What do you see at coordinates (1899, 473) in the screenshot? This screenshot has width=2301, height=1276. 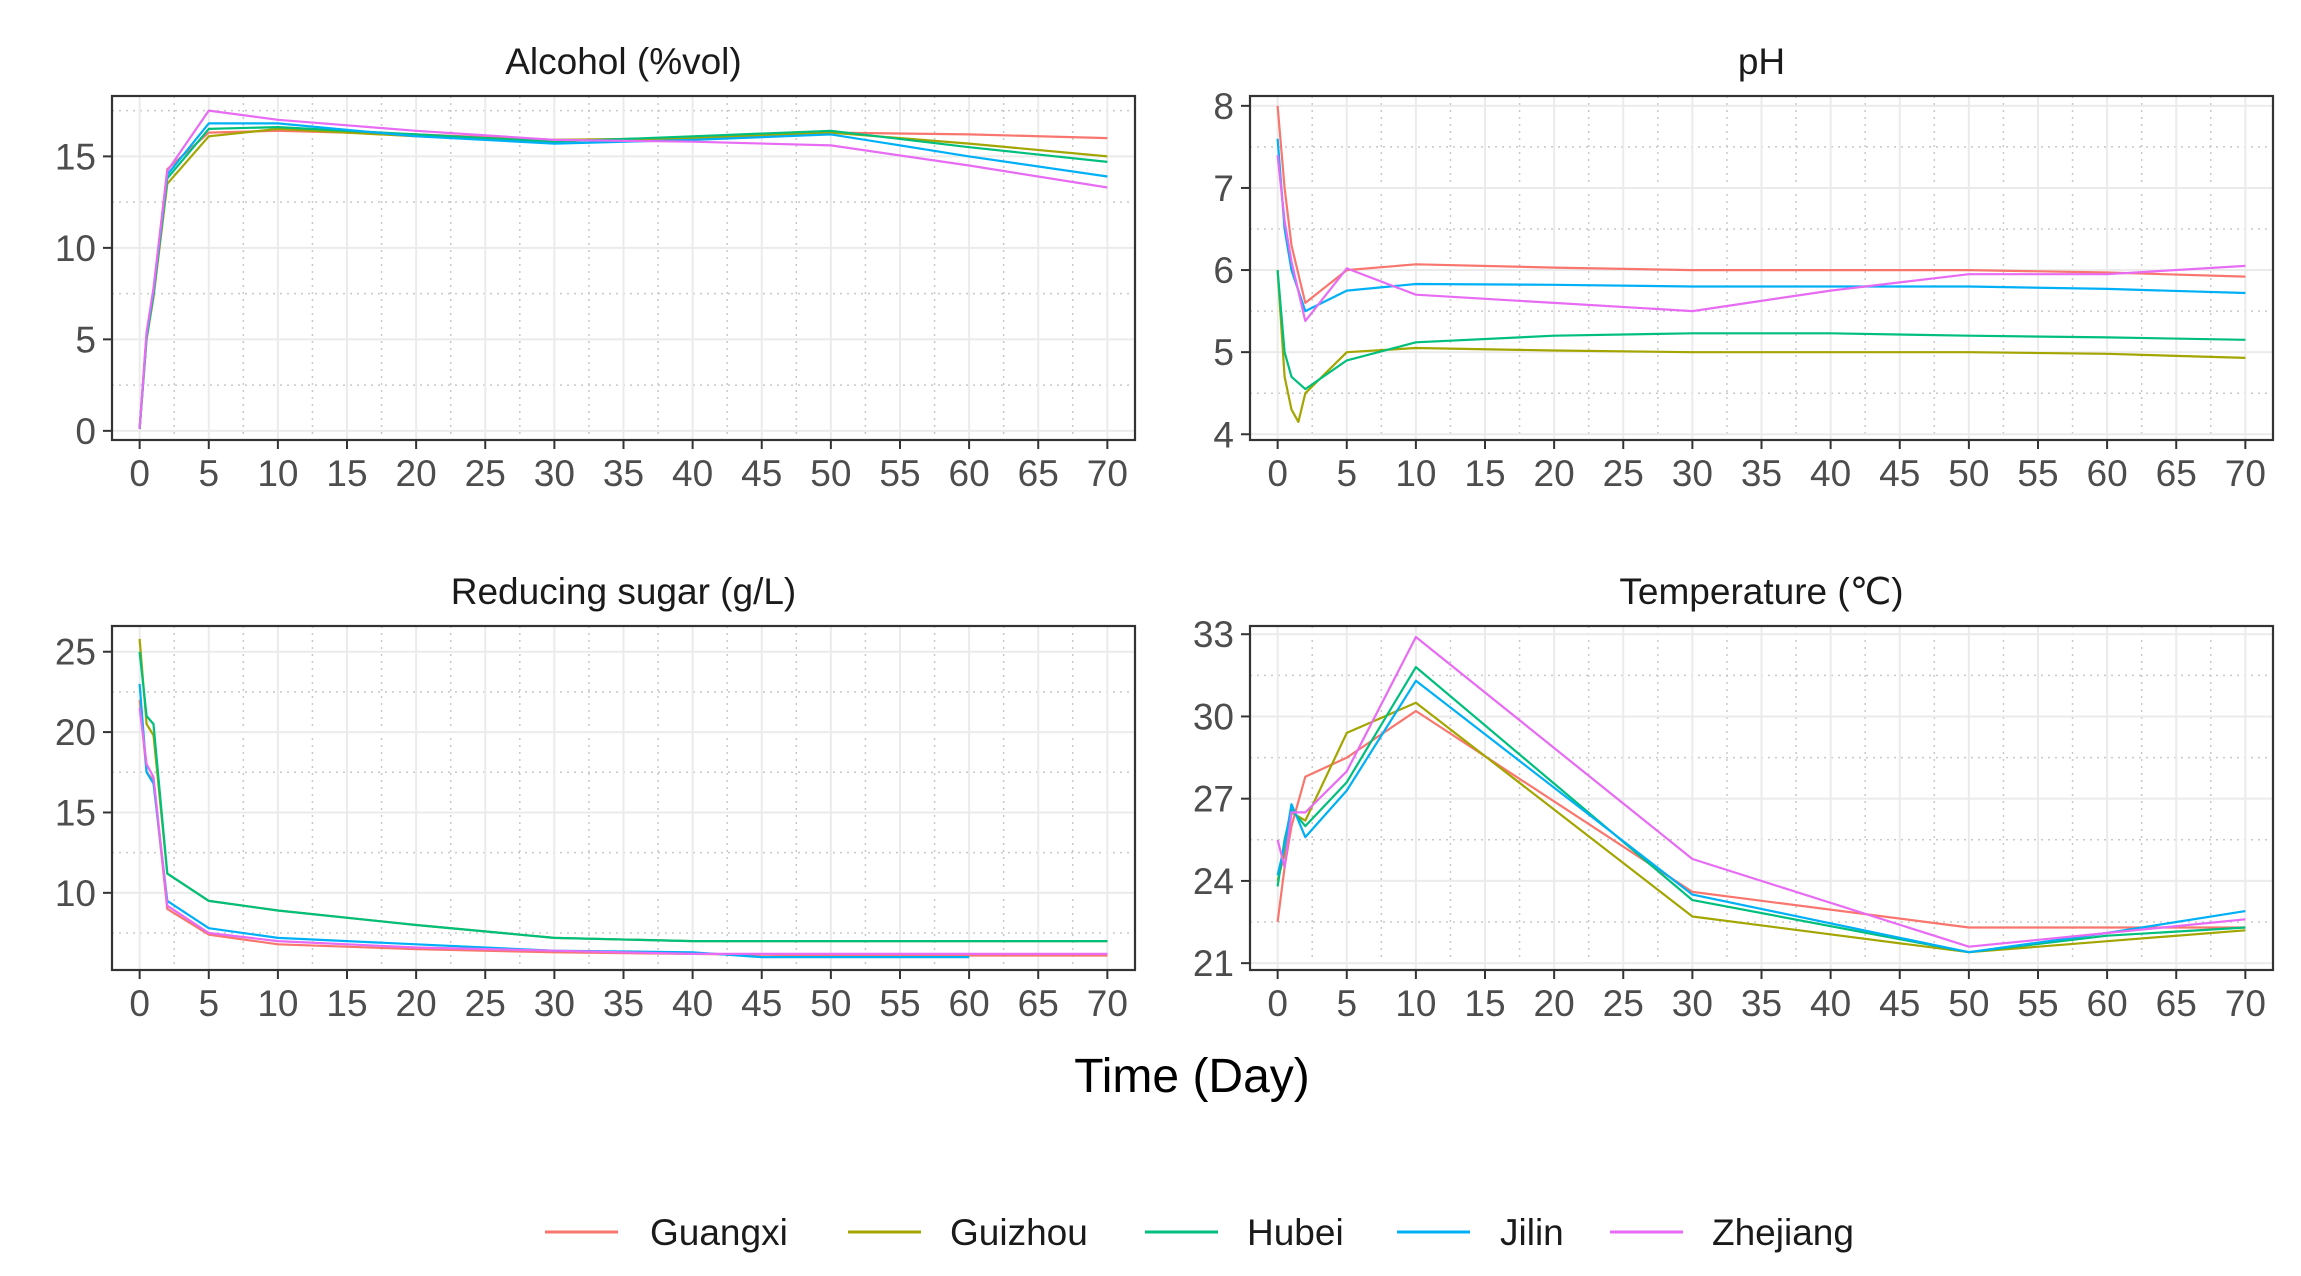 I see `ph-x-tick-label: 45` at bounding box center [1899, 473].